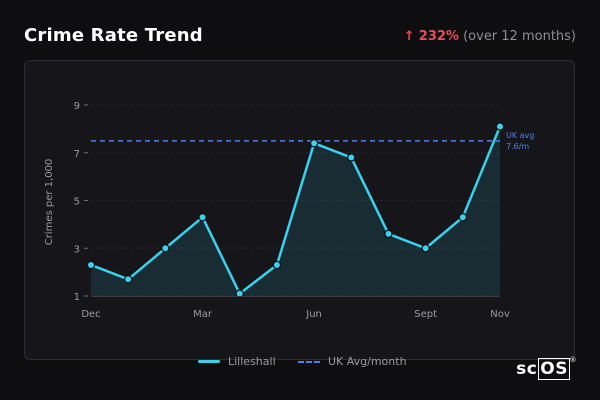 The height and width of the screenshot is (400, 600). What do you see at coordinates (313, 314) in the screenshot?
I see `x-tick-label: Jun` at bounding box center [313, 314].